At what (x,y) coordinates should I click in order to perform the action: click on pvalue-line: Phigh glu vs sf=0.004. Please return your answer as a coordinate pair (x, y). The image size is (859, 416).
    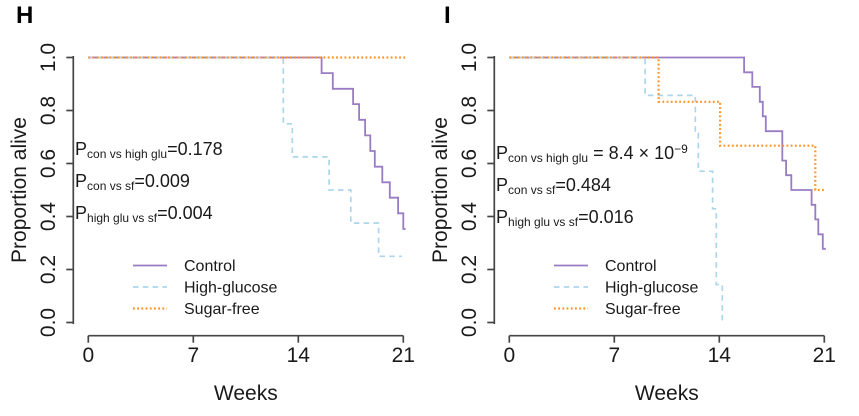
    Looking at the image, I should click on (144, 214).